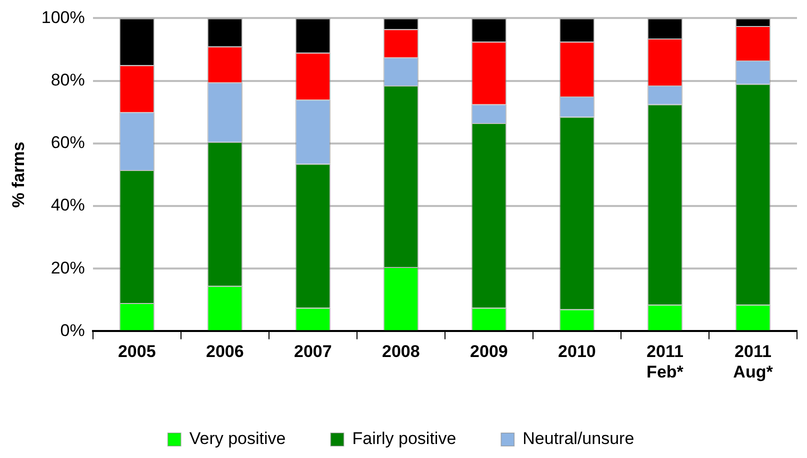  I want to click on y-tick-label: 0%, so click(72, 330).